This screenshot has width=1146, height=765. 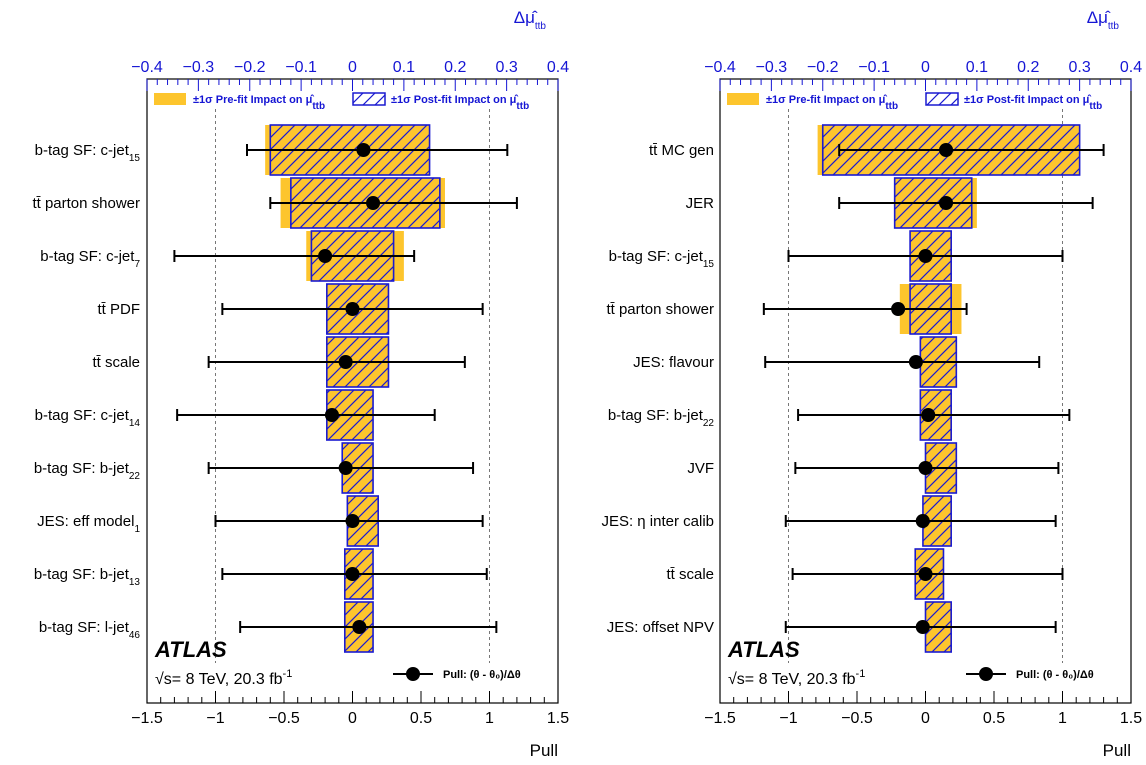 I want to click on parameter-label: b-tag SF: c-jet14, so click(x=88, y=418).